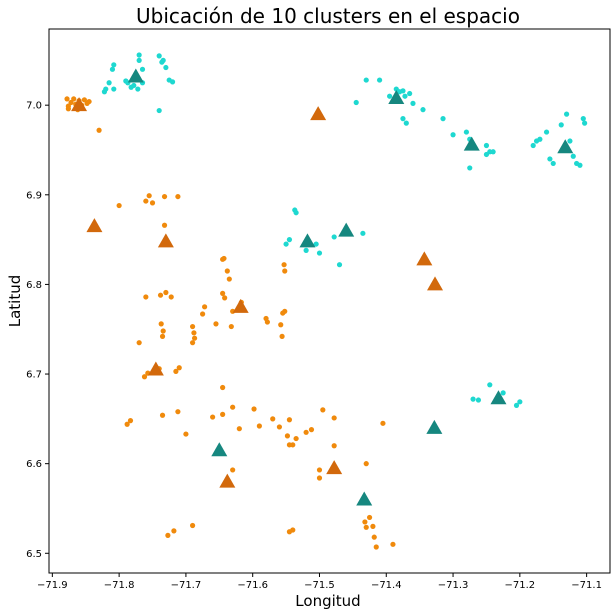 The image size is (614, 616). What do you see at coordinates (319, 585) in the screenshot?
I see `x-tick-label-4: −71.5` at bounding box center [319, 585].